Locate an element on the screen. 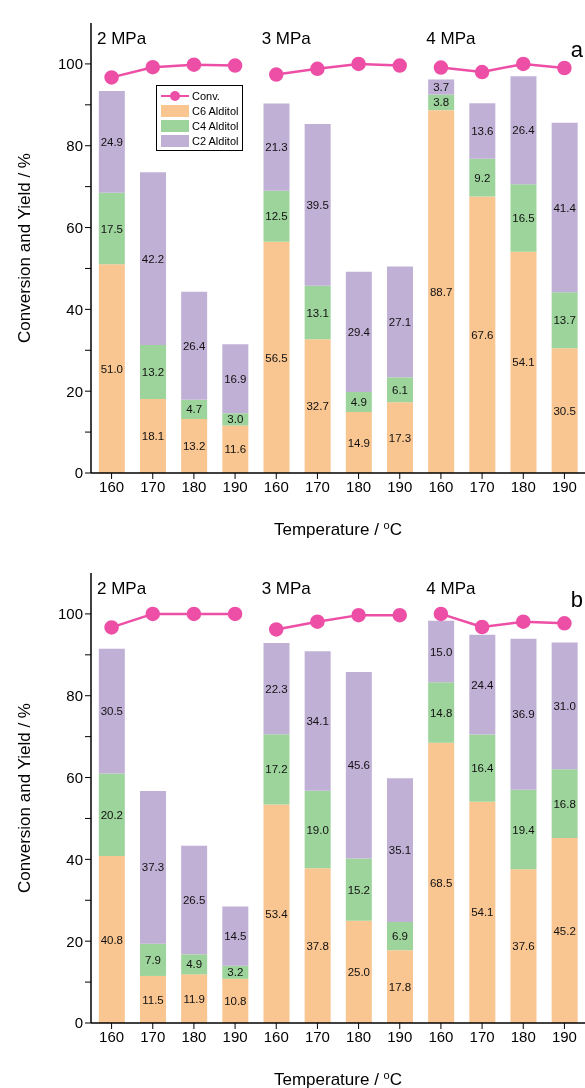 The width and height of the screenshot is (585, 1088). data-label: 39.5 is located at coordinates (317, 204).